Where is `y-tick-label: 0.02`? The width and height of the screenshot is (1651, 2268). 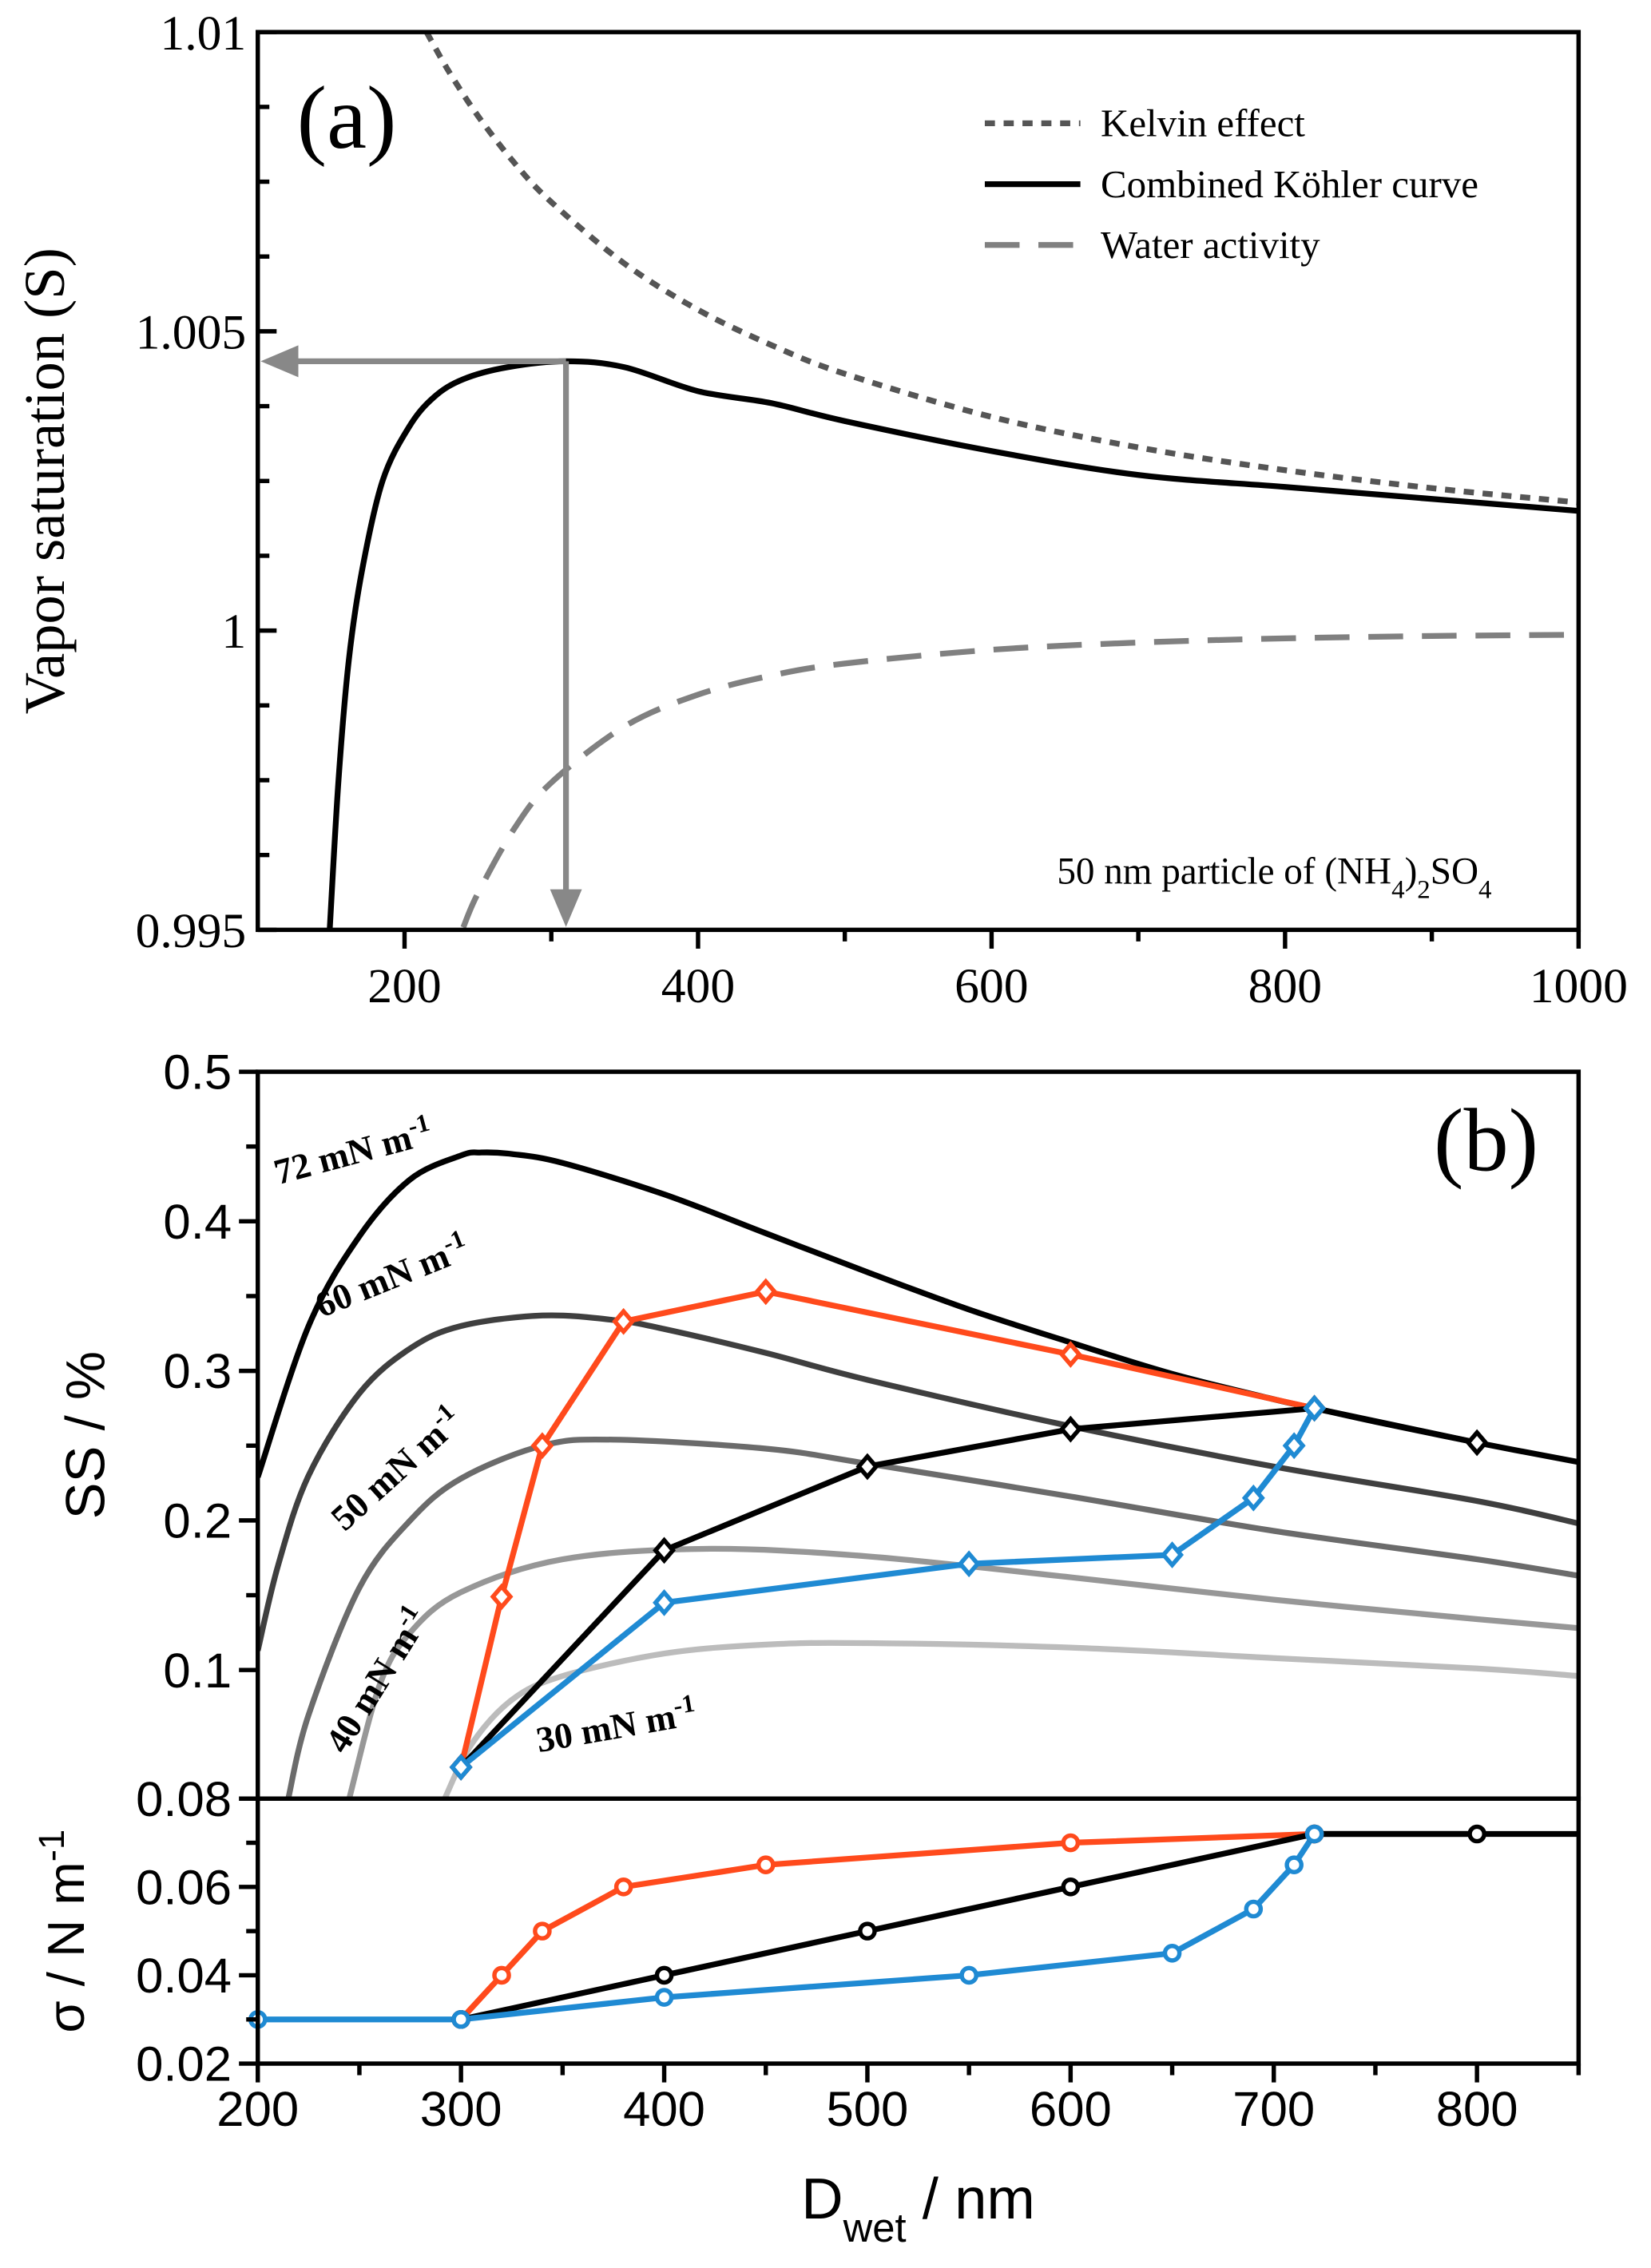
y-tick-label: 0.02 is located at coordinates (184, 2064).